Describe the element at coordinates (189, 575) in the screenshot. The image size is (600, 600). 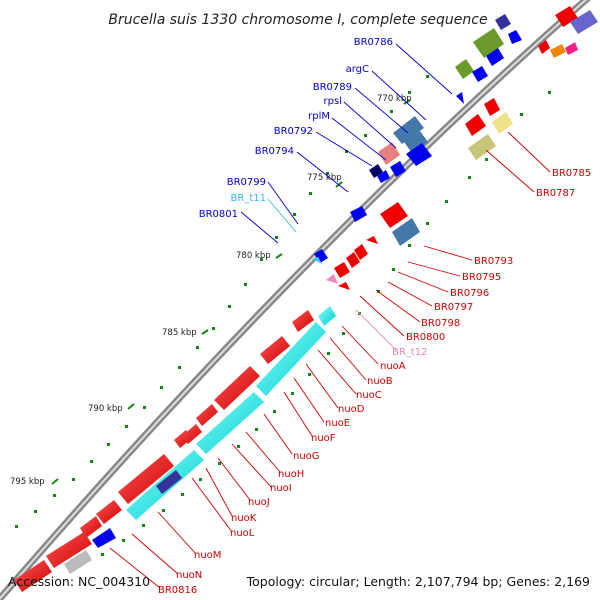
I see `gene-label: nuoN` at that location.